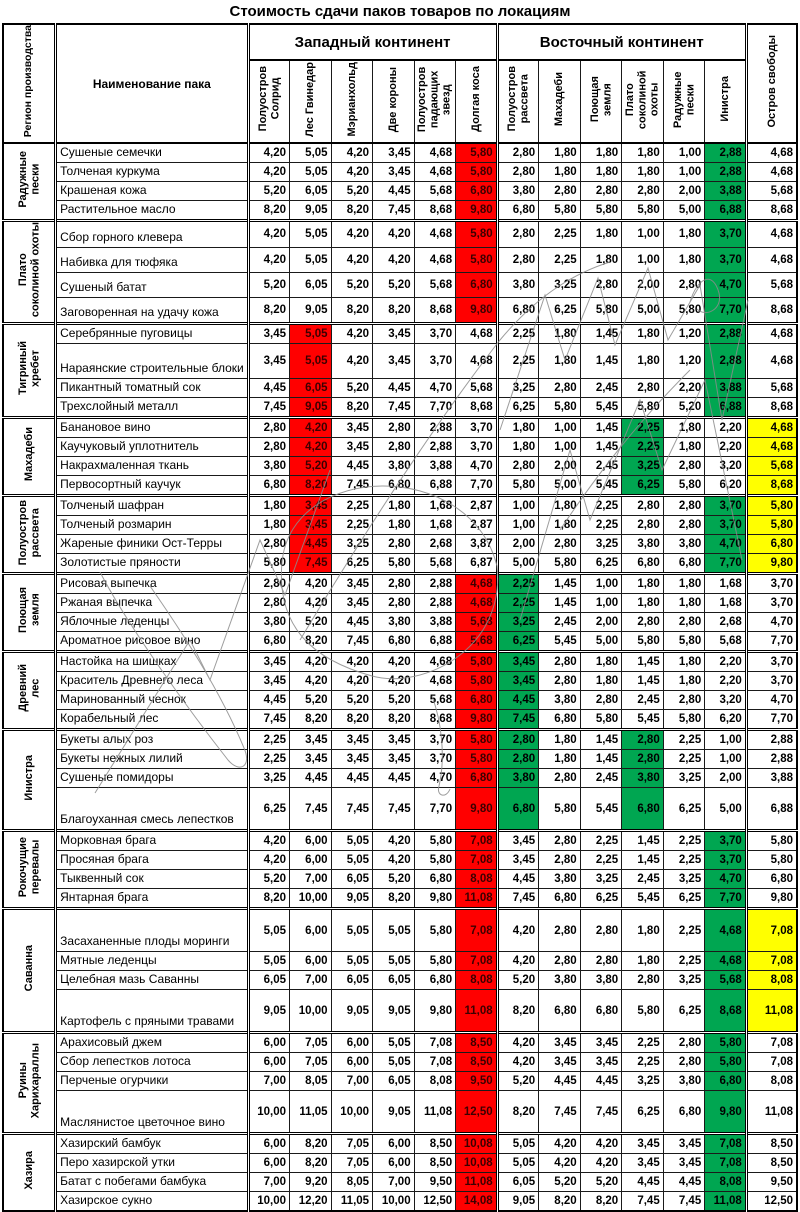 This screenshot has height=1212, width=800. I want to click on price-cell: 11,08, so click(771, 1011).